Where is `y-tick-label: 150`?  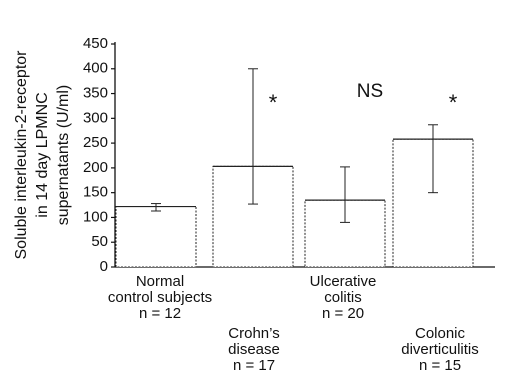 y-tick-label: 150 is located at coordinates (95, 192).